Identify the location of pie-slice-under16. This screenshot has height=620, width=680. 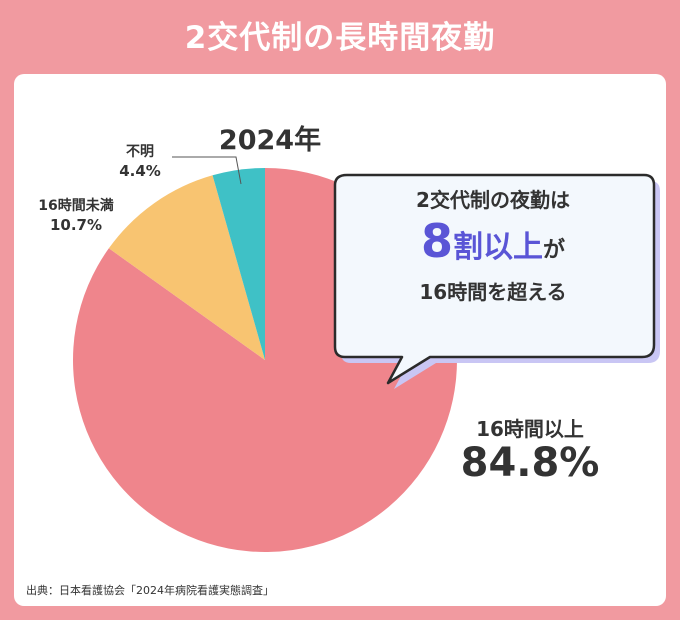
(186, 267).